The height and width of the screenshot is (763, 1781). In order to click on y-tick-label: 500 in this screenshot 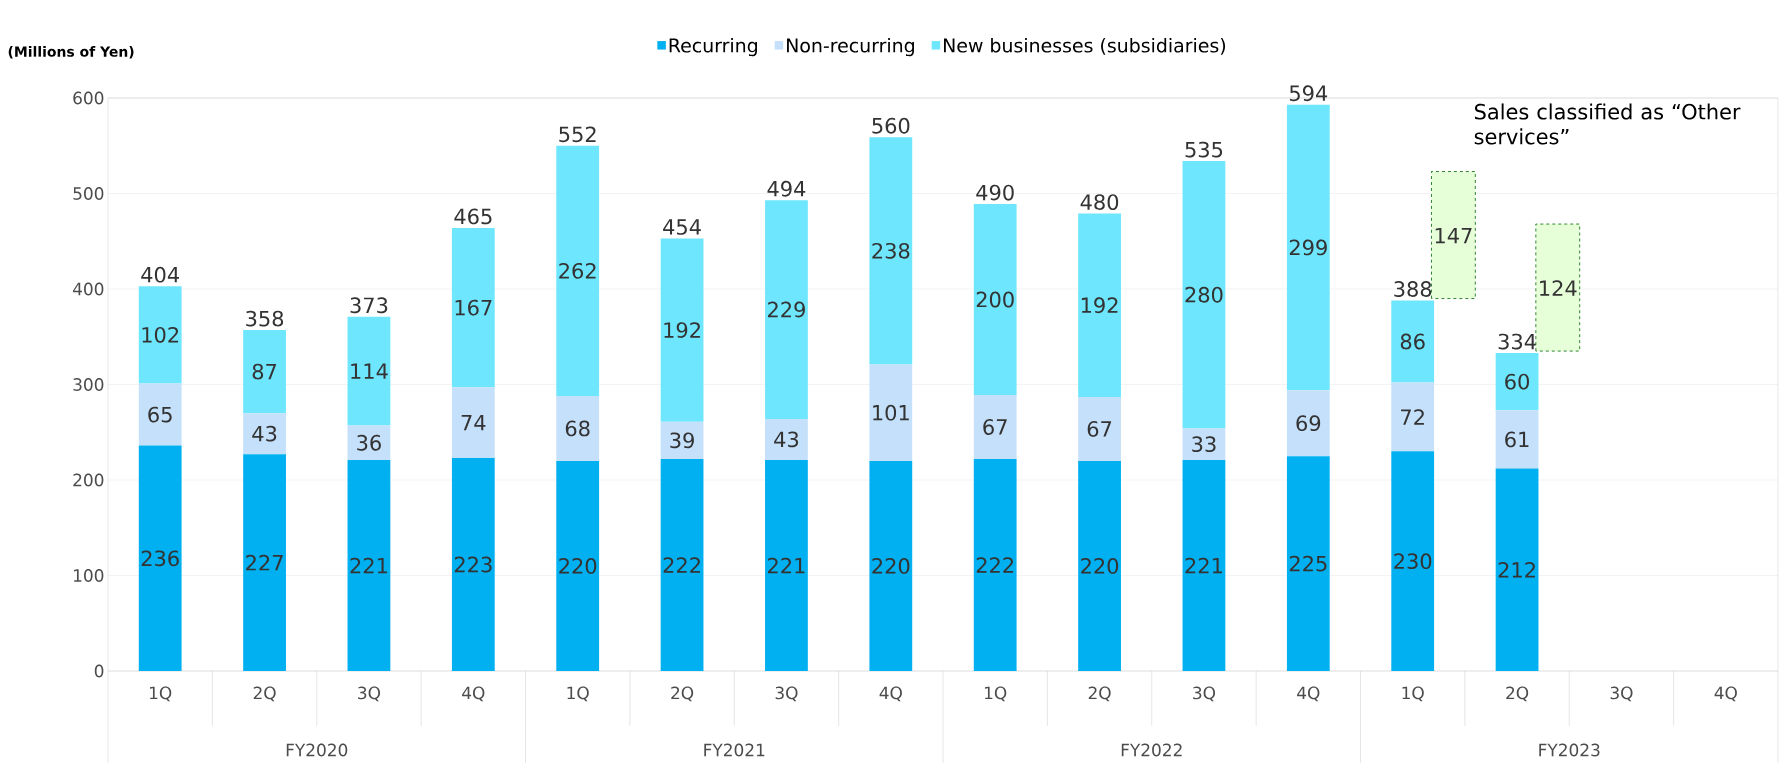, I will do `click(88, 193)`.